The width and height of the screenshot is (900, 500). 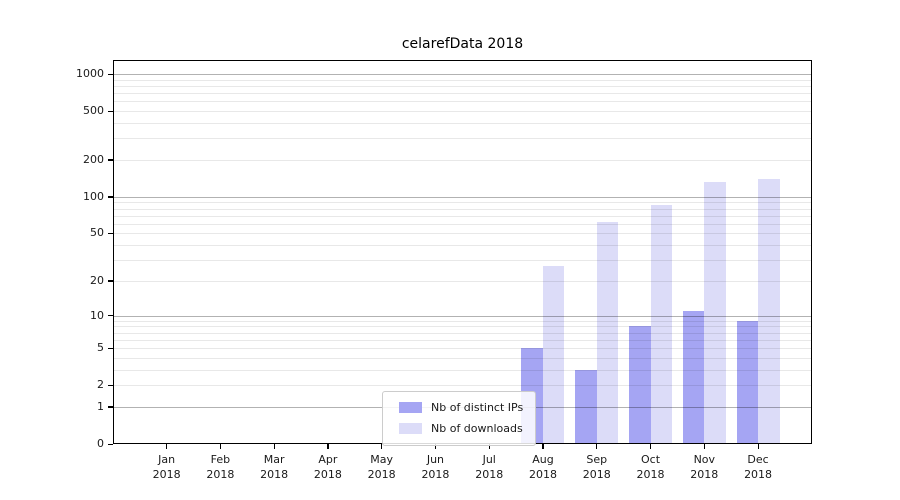 I want to click on y-tick-label: 0, so click(x=100, y=443).